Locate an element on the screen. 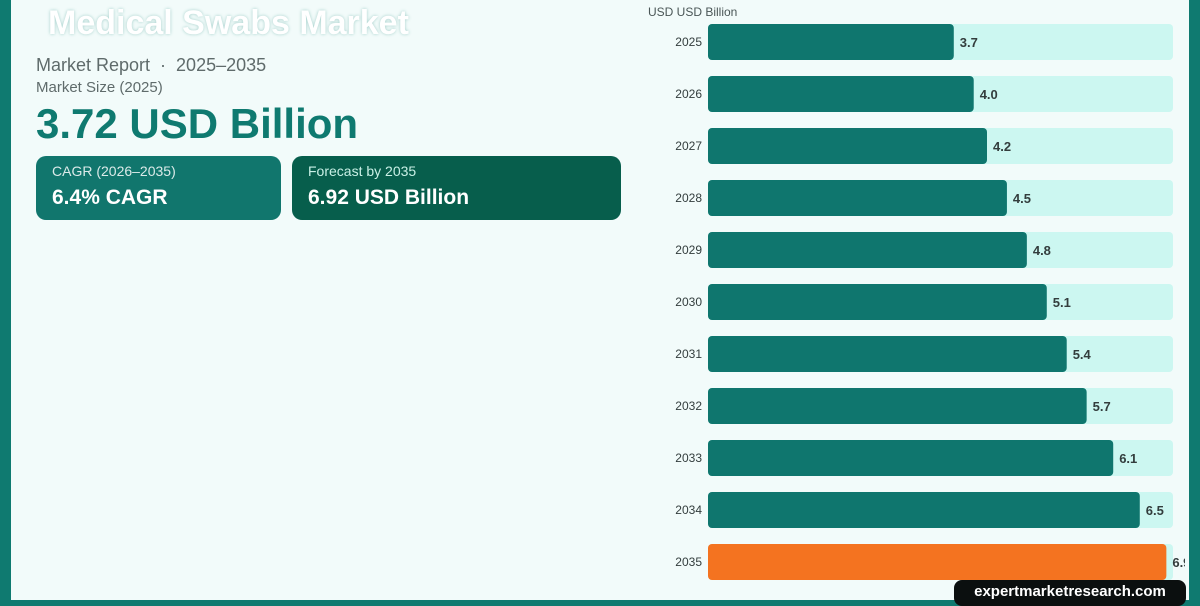 This screenshot has width=1200, height=606. unit-label: USD USD Billion is located at coordinates (692, 12).